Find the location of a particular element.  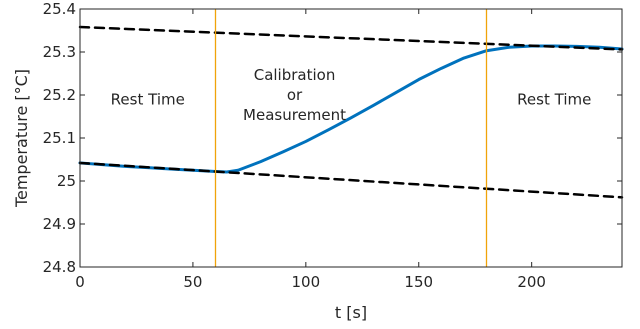

annotation-rest-left-line-0: Rest Time is located at coordinates (148, 99).